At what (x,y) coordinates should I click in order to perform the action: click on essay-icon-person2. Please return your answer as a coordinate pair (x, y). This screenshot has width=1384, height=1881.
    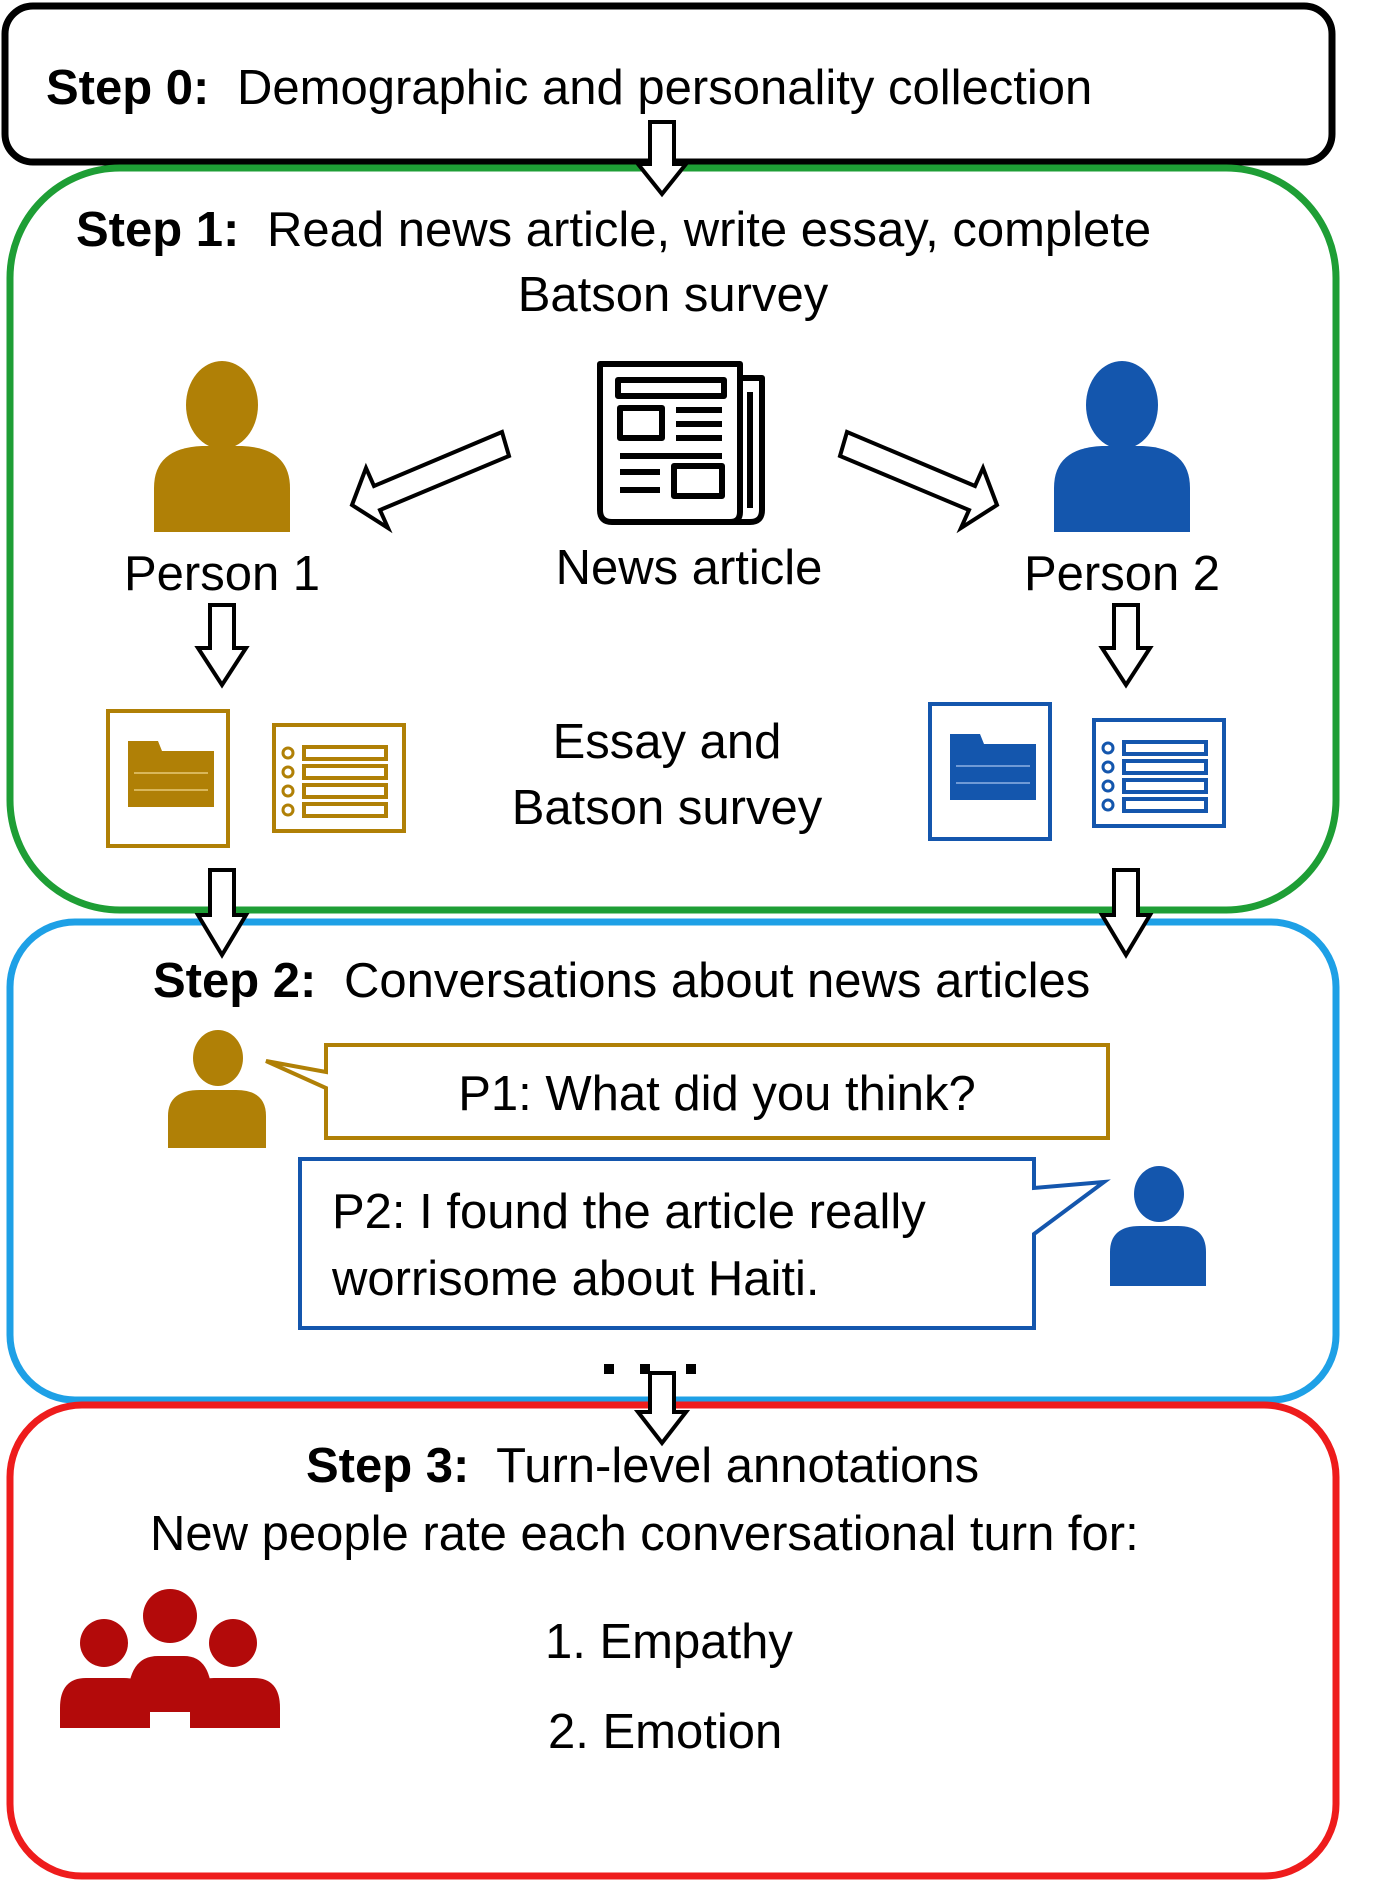
    Looking at the image, I should click on (990, 771).